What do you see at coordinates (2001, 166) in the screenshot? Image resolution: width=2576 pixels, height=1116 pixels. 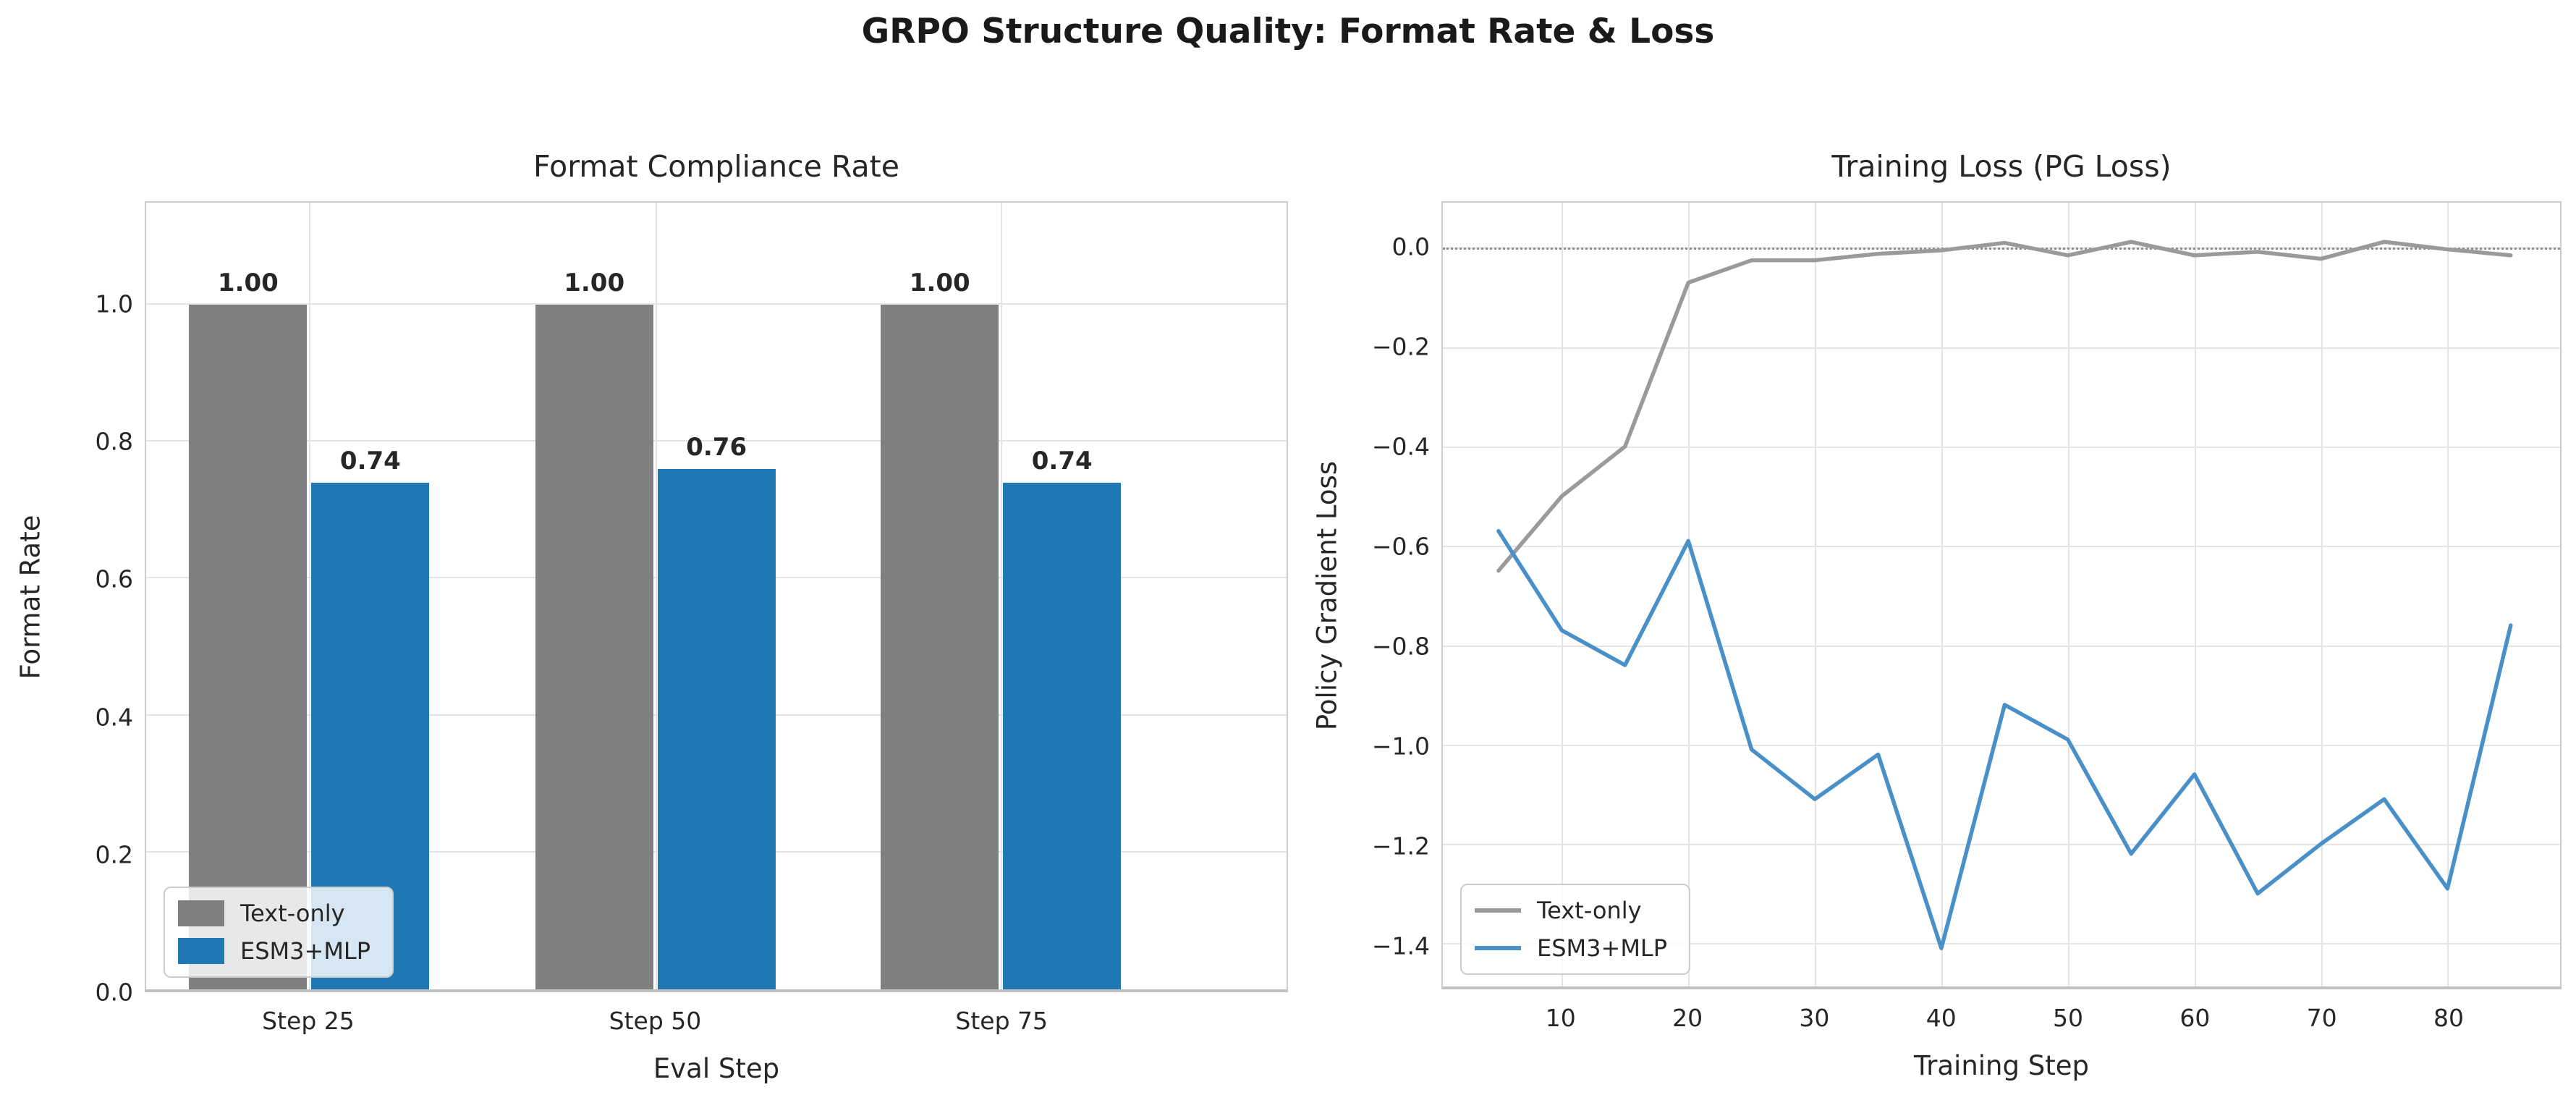 I see `line-chart-title: Training Loss (PG Loss)` at bounding box center [2001, 166].